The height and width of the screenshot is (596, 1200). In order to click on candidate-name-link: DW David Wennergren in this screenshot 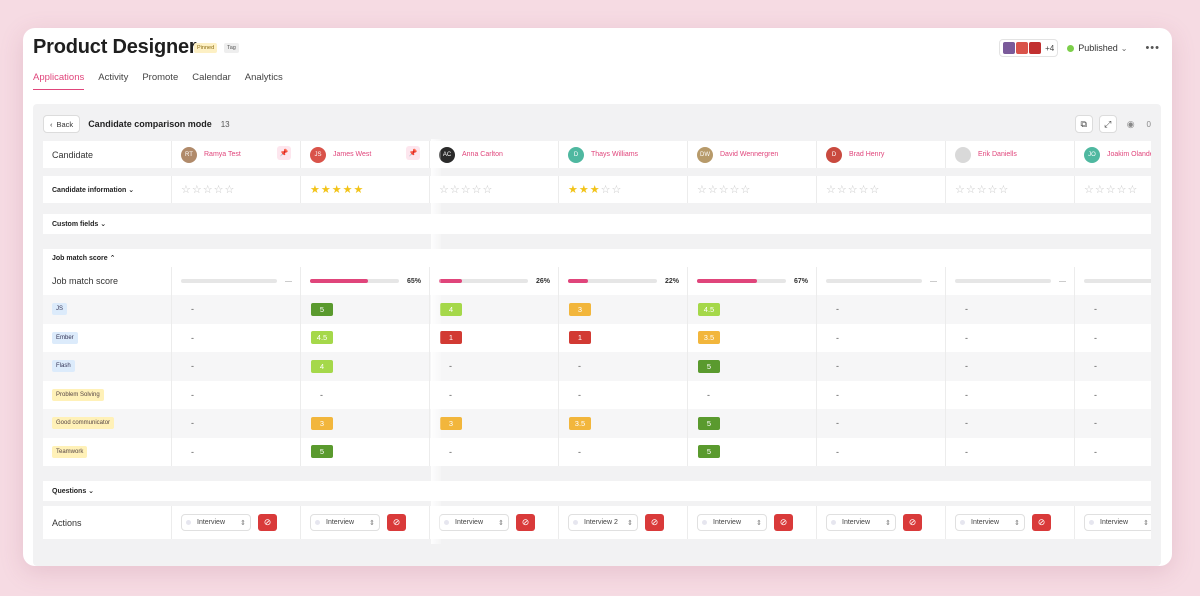, I will do `click(737, 154)`.